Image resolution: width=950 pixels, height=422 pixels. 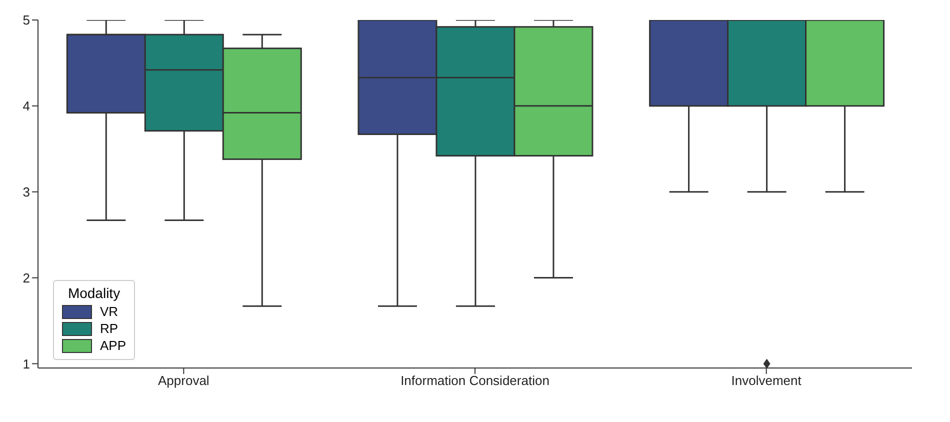 What do you see at coordinates (26, 20) in the screenshot?
I see `y-tick-label: 5` at bounding box center [26, 20].